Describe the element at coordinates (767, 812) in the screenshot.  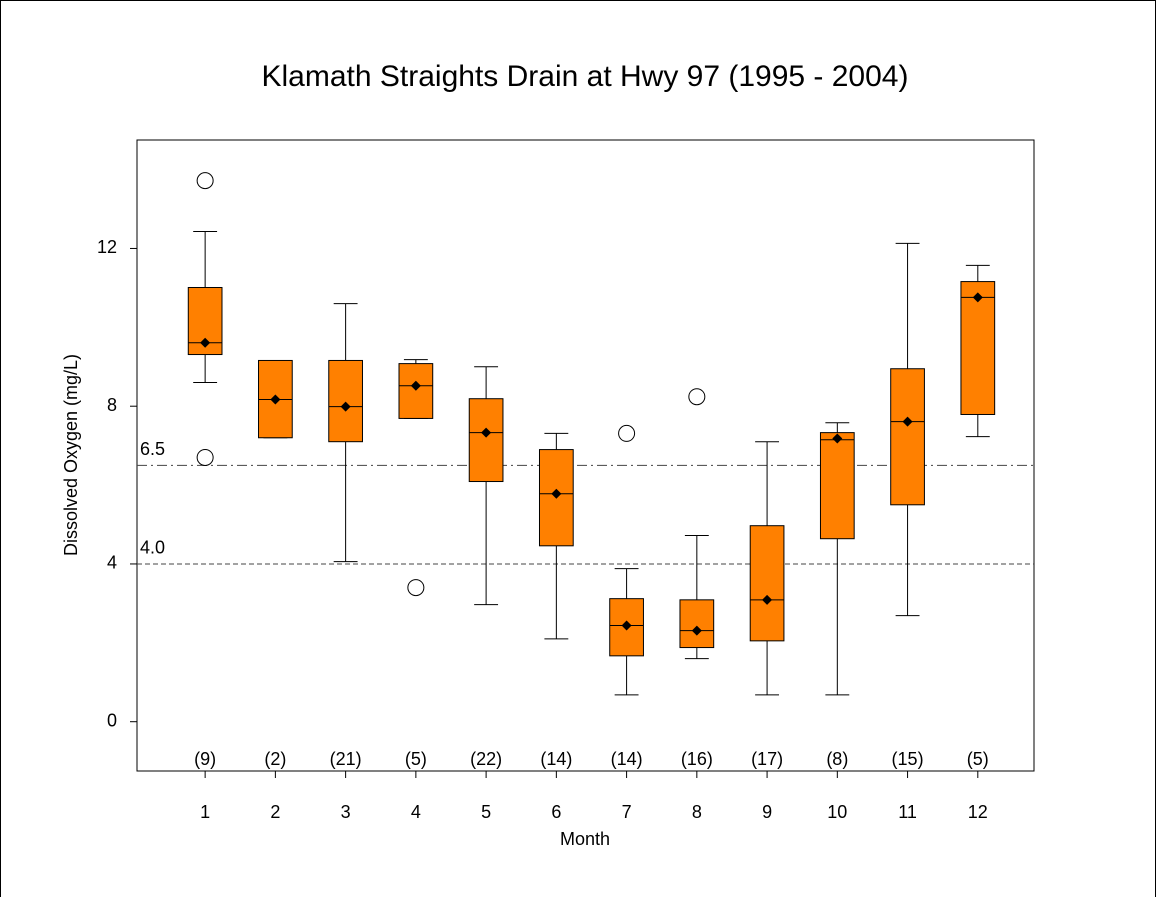
I see `x-tick-label: 9` at that location.